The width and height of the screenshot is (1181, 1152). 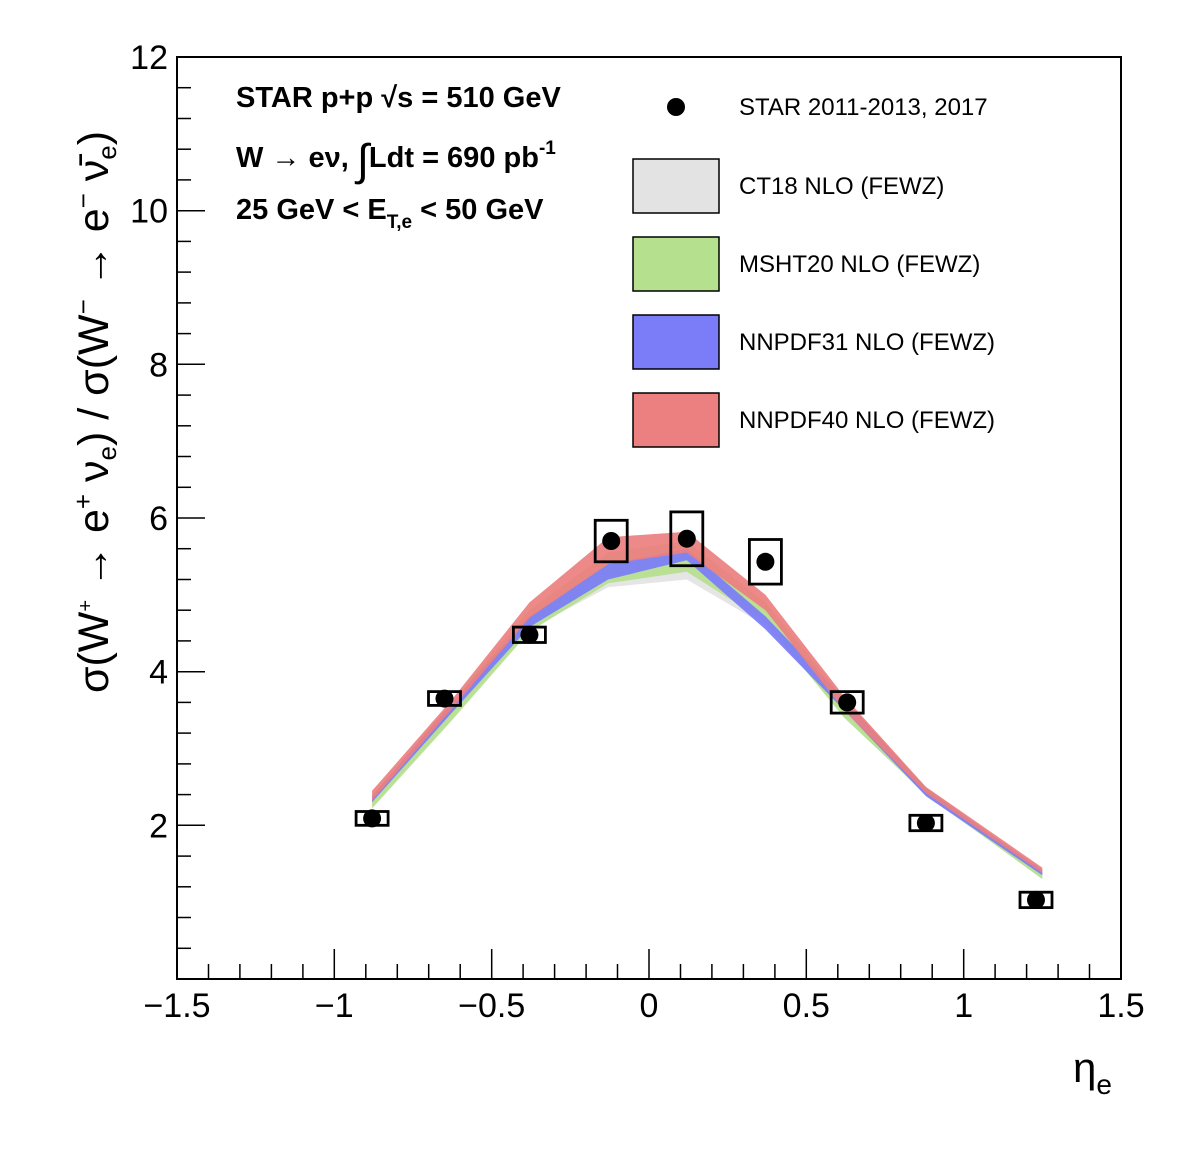 What do you see at coordinates (158, 519) in the screenshot?
I see `y-tick-label: 6` at bounding box center [158, 519].